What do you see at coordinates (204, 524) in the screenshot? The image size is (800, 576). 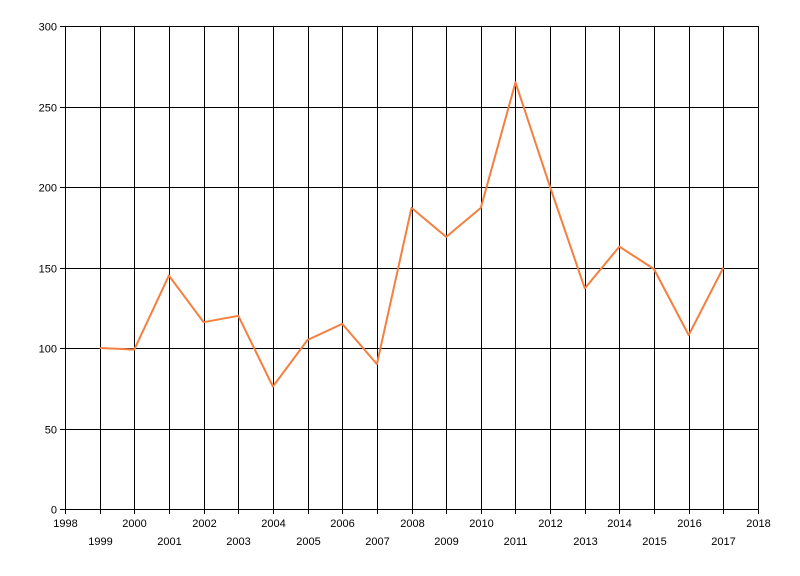 I see `x-tick-label: 2002` at bounding box center [204, 524].